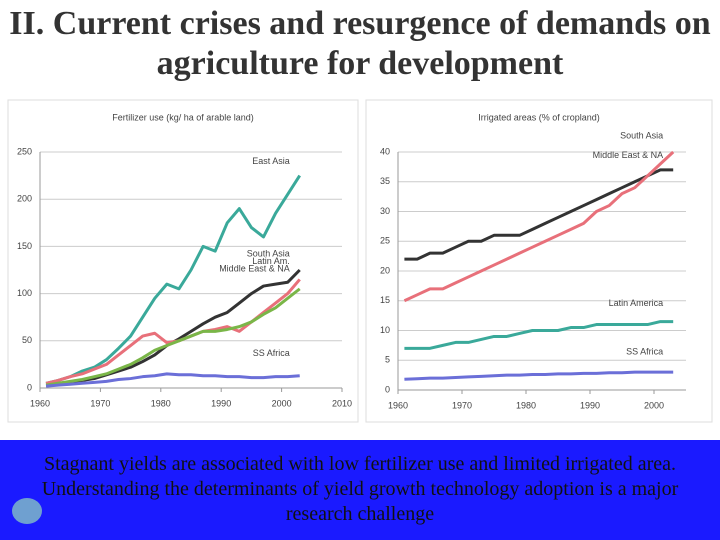 The width and height of the screenshot is (720, 540). Describe the element at coordinates (636, 303) in the screenshot. I see `series-label: Latin America` at that location.